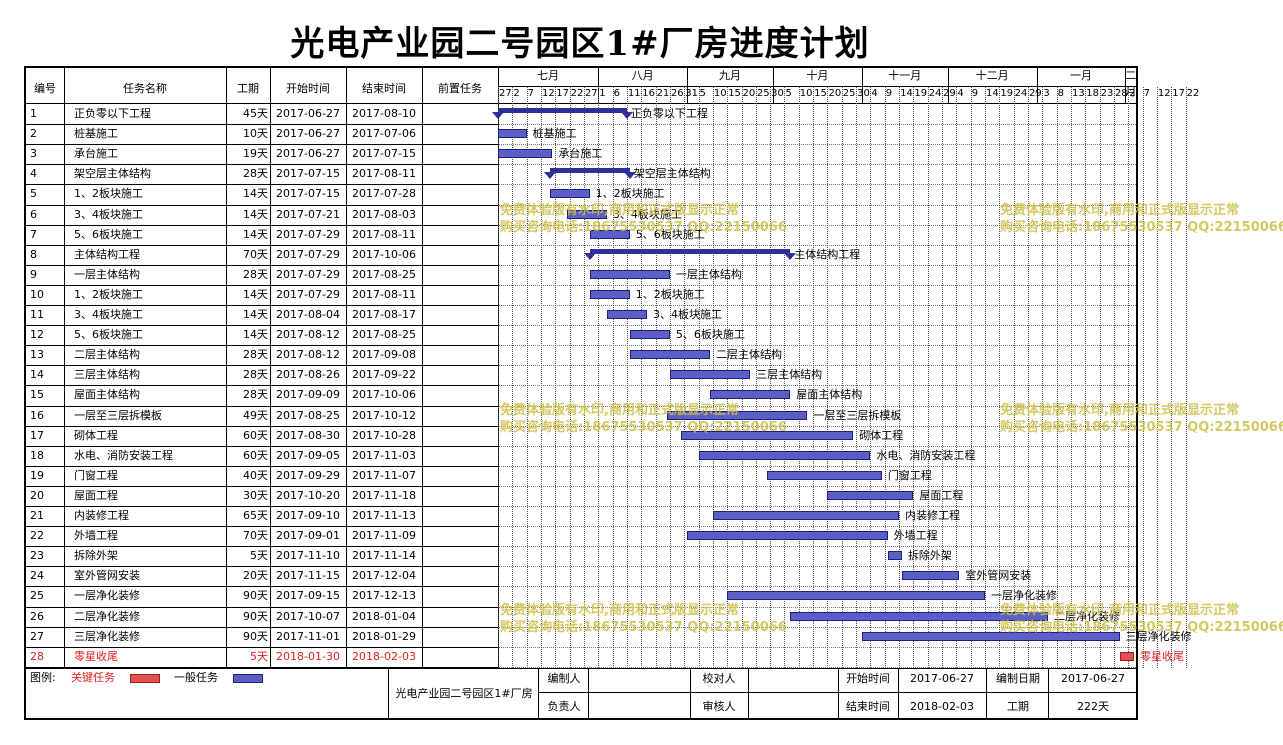 This screenshot has width=1283, height=745. Describe the element at coordinates (749, 355) in the screenshot. I see `task-bar-label: 二层主体结构` at that location.